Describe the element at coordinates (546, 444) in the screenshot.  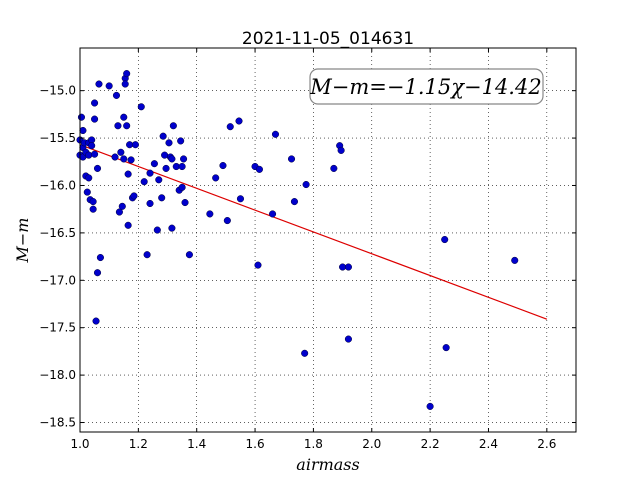
I see `x-tick-label: 2.6` at that location.